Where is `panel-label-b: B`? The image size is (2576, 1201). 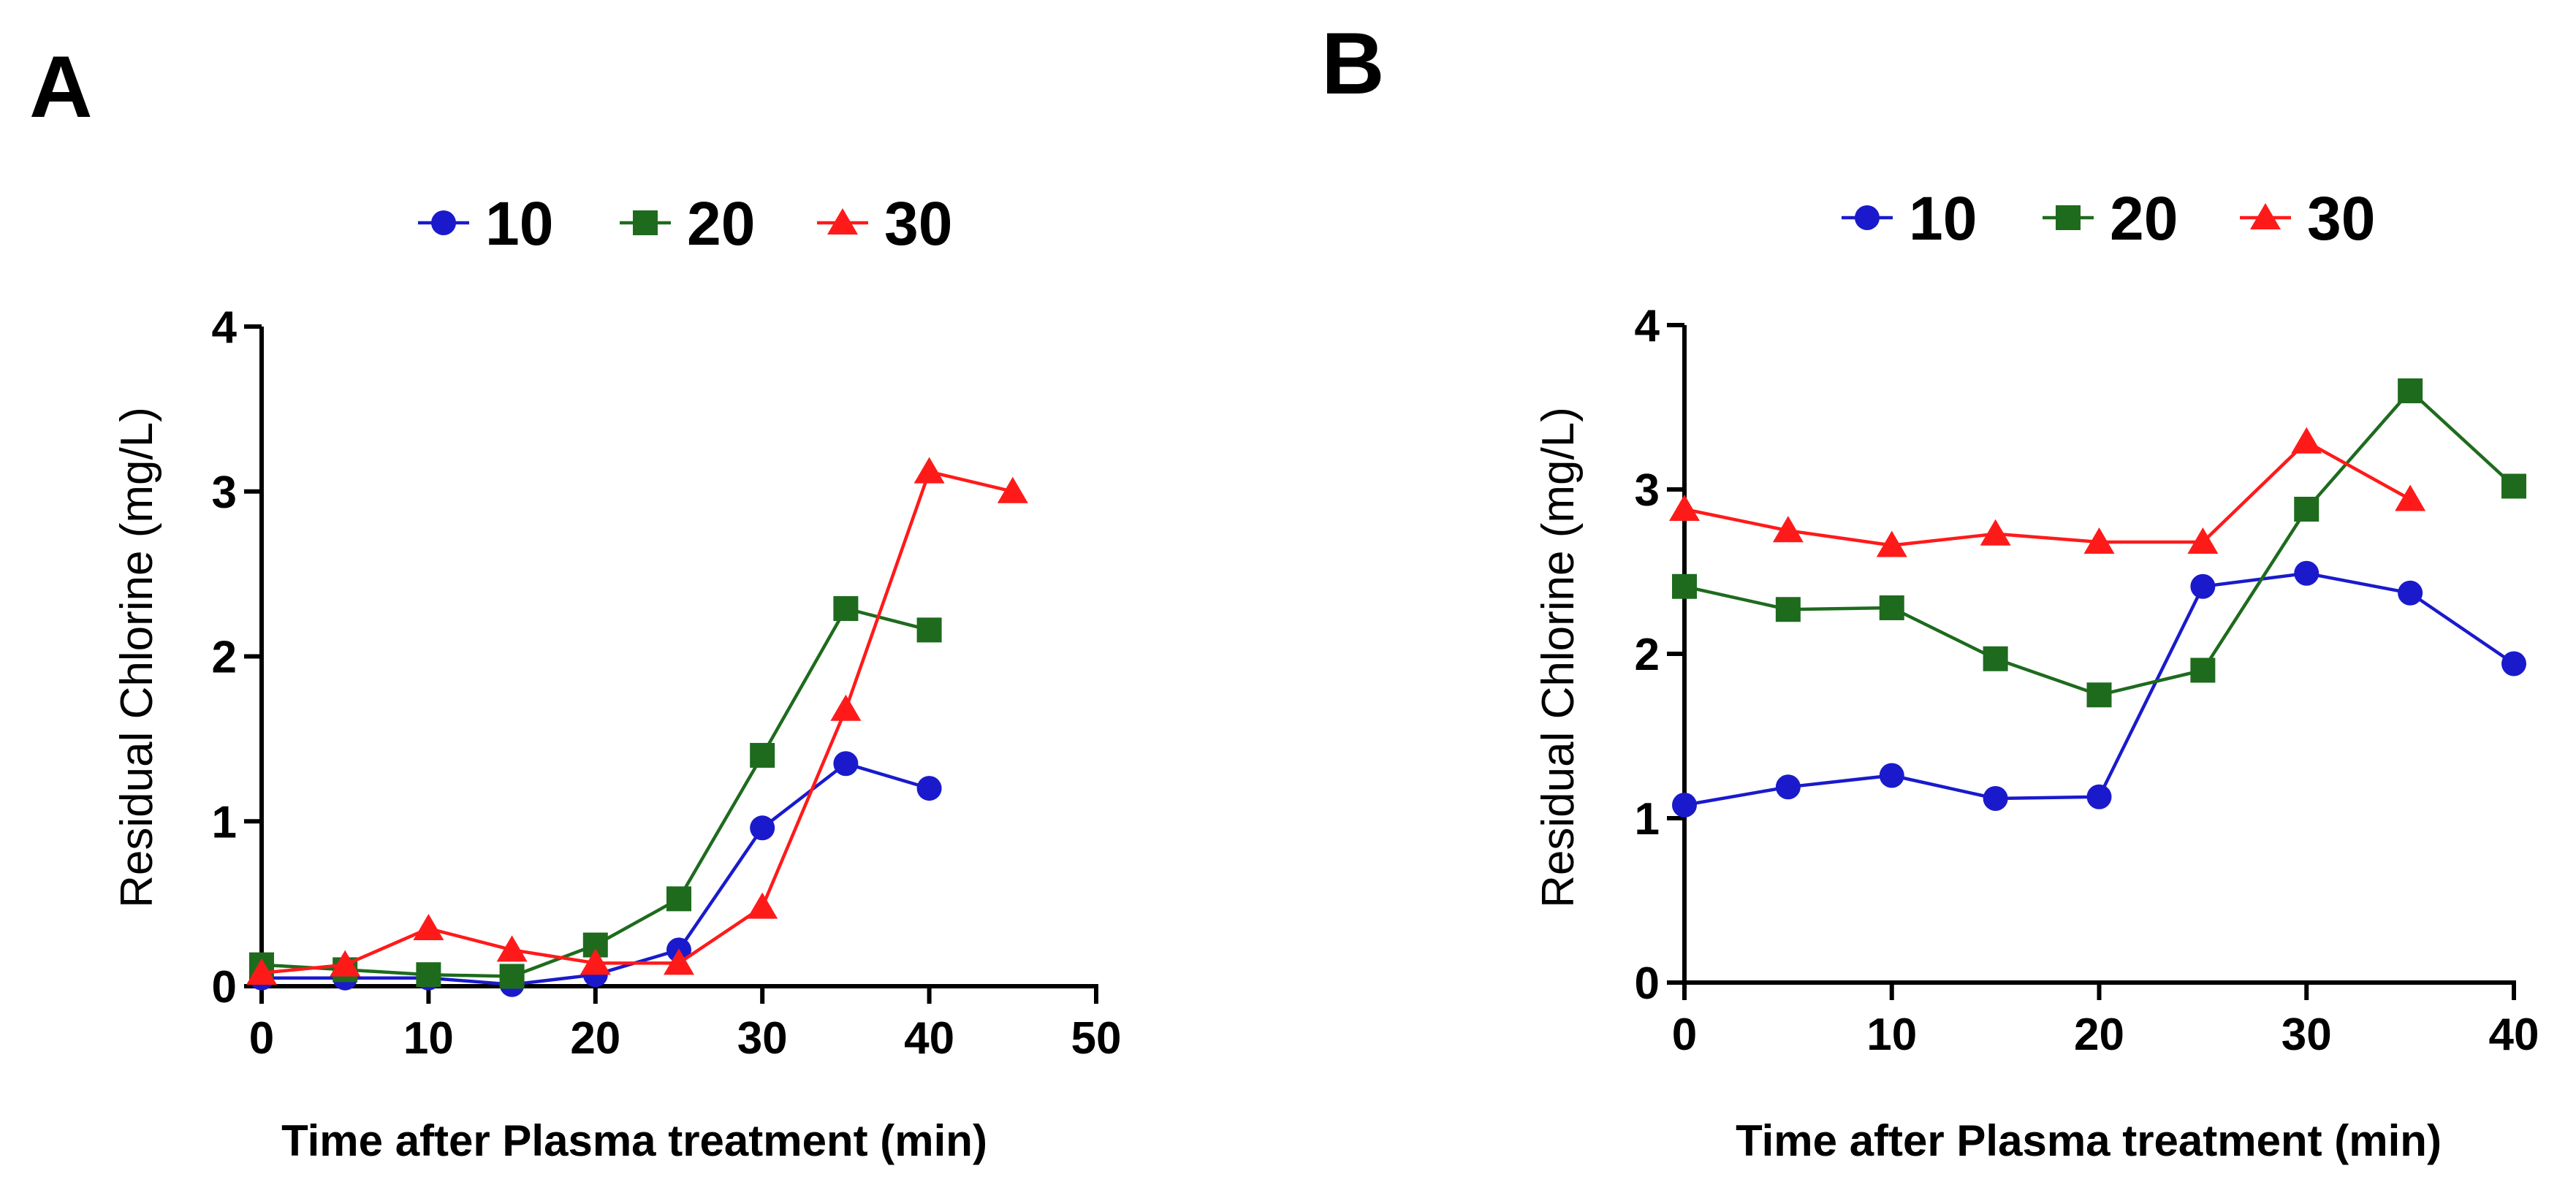 panel-label-b: B is located at coordinates (1353, 64).